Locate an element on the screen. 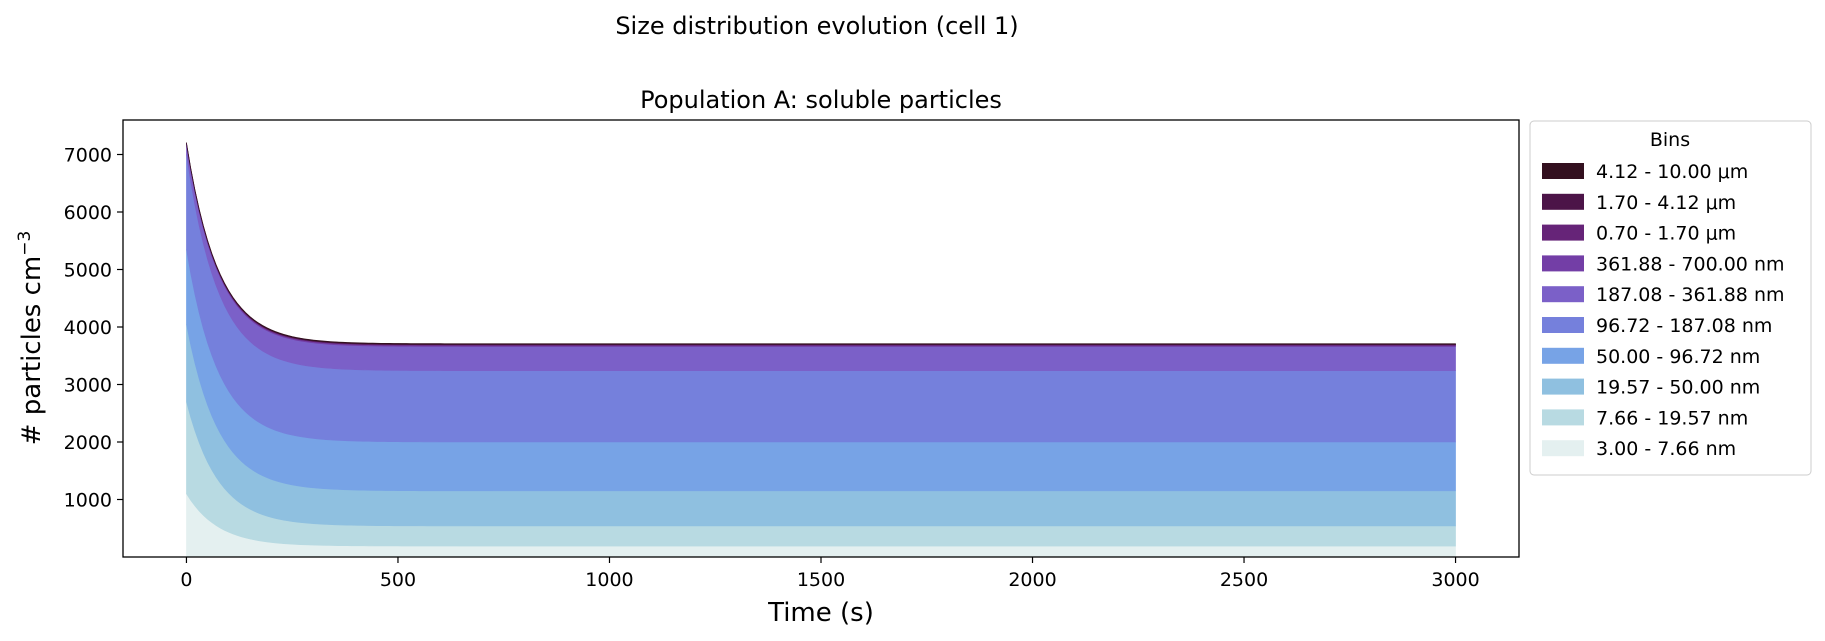 The width and height of the screenshot is (1825, 641). y-axis-ticks: 1000 2000 3000 4000 5000 6000 7000 is located at coordinates (93, 328).